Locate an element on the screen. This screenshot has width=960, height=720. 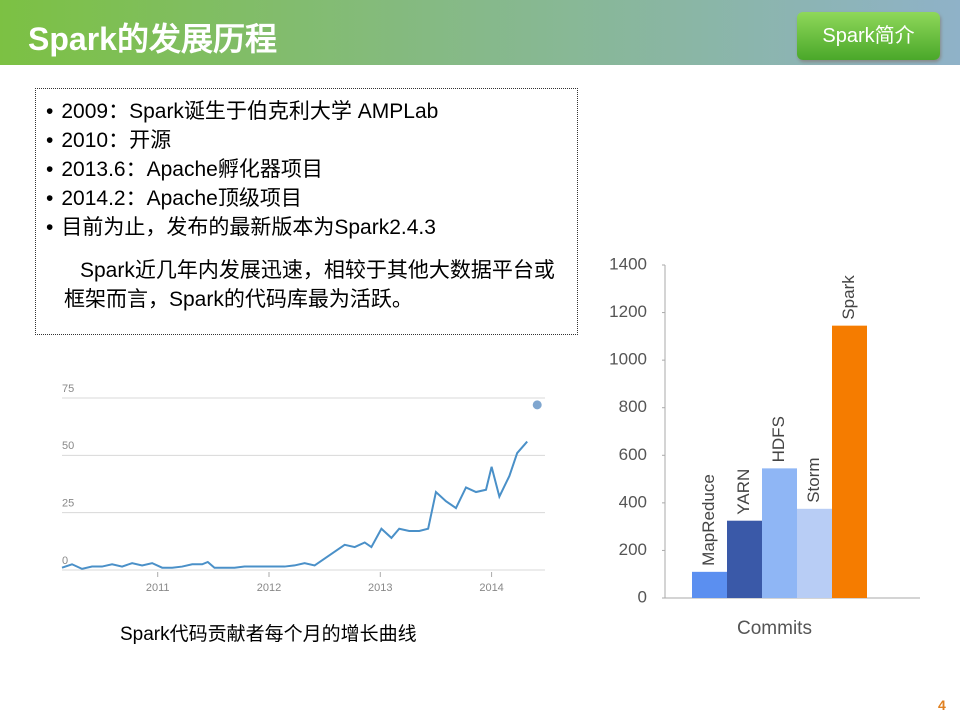
slide-title: Spark的发展历程 is located at coordinates (152, 39).